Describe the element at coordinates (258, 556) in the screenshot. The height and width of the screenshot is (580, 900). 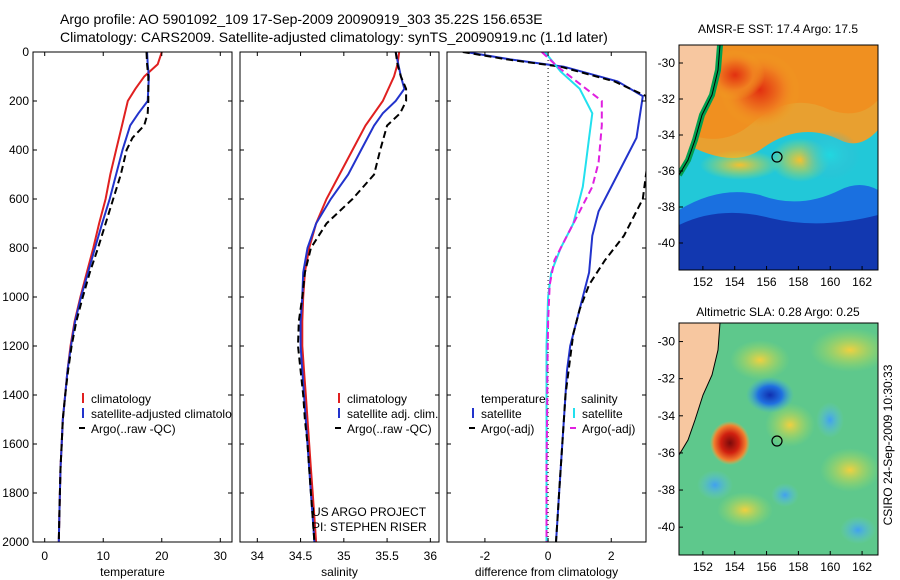
I see `salinity-x-tick-label: 34` at that location.